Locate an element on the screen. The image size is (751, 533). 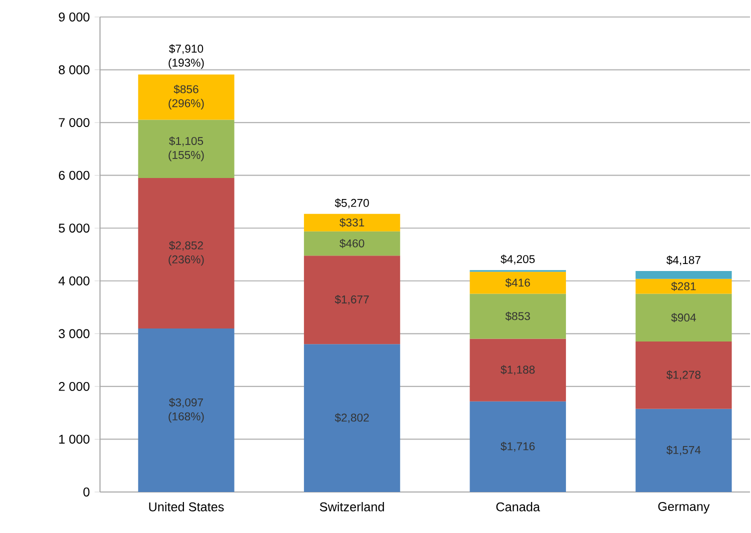
y-tick-label: 3 000 is located at coordinates (74, 333).